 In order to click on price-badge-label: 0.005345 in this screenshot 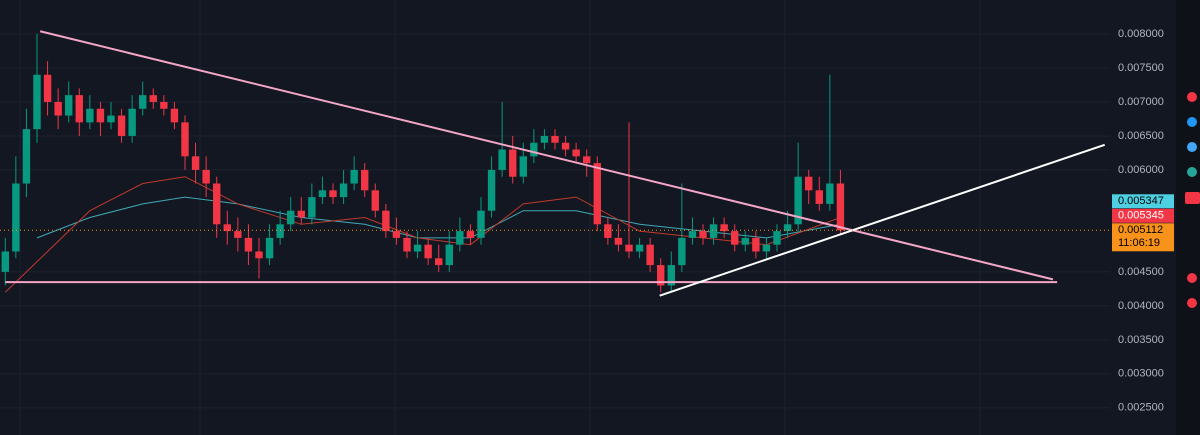, I will do `click(1141, 216)`.